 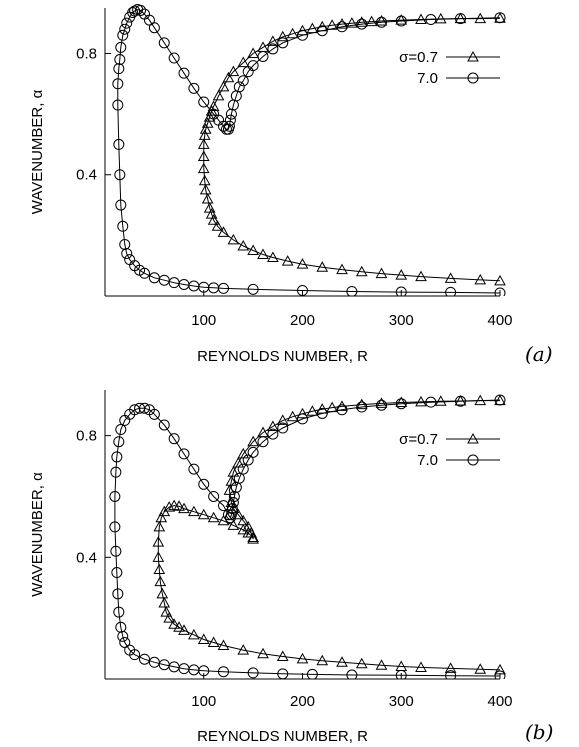 What do you see at coordinates (401, 701) in the screenshot?
I see `x-tick-label: 300` at bounding box center [401, 701].